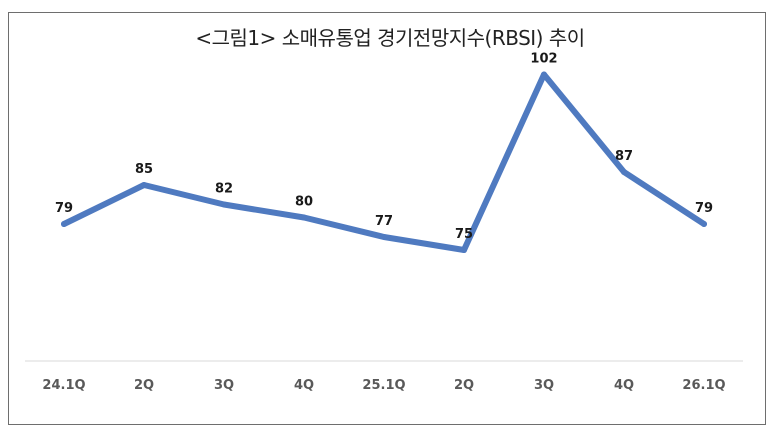 The image size is (780, 442). I want to click on data-label: 82, so click(224, 189).